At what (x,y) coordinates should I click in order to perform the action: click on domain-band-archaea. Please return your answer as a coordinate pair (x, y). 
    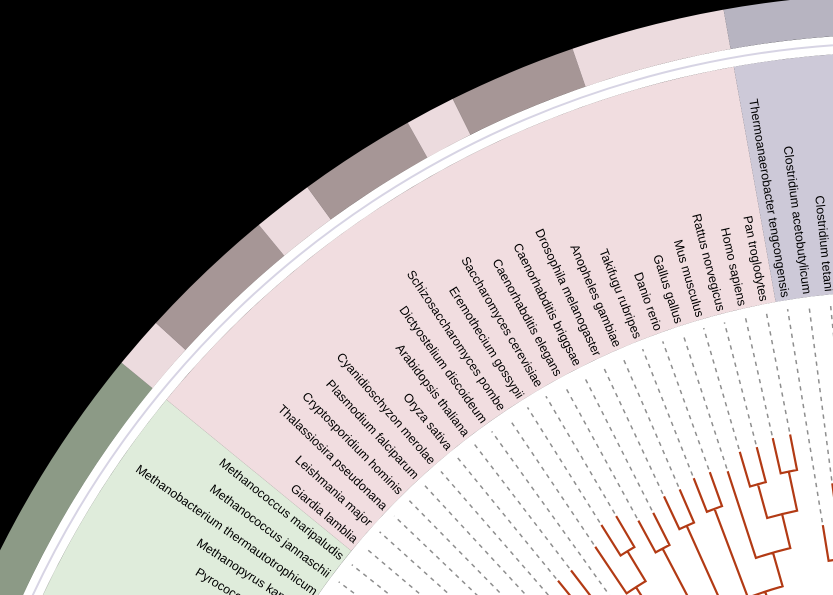
    Looking at the image, I should click on (197, 497).